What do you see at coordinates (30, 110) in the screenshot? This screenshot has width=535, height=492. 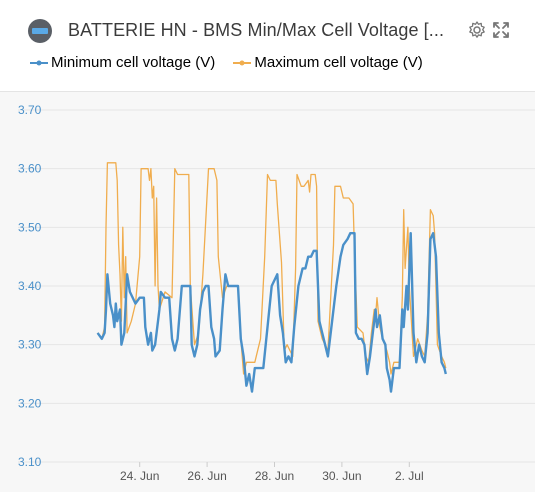 I see `y-tick-label: 3.70` at bounding box center [30, 110].